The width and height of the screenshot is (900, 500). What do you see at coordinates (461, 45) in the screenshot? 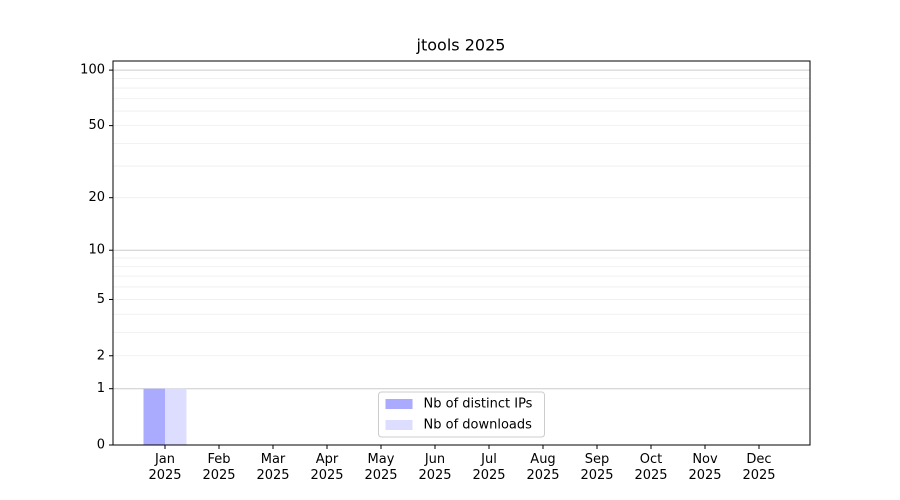
I see `chart-title: jtools 2025` at bounding box center [461, 45].